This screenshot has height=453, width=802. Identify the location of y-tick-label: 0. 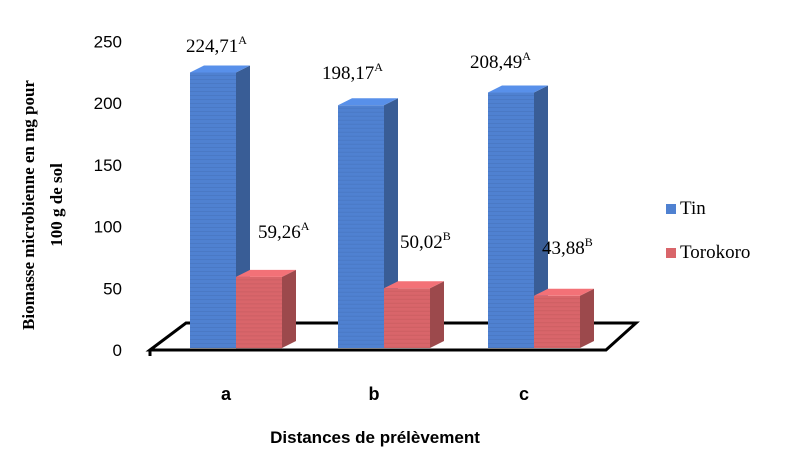
(117, 350).